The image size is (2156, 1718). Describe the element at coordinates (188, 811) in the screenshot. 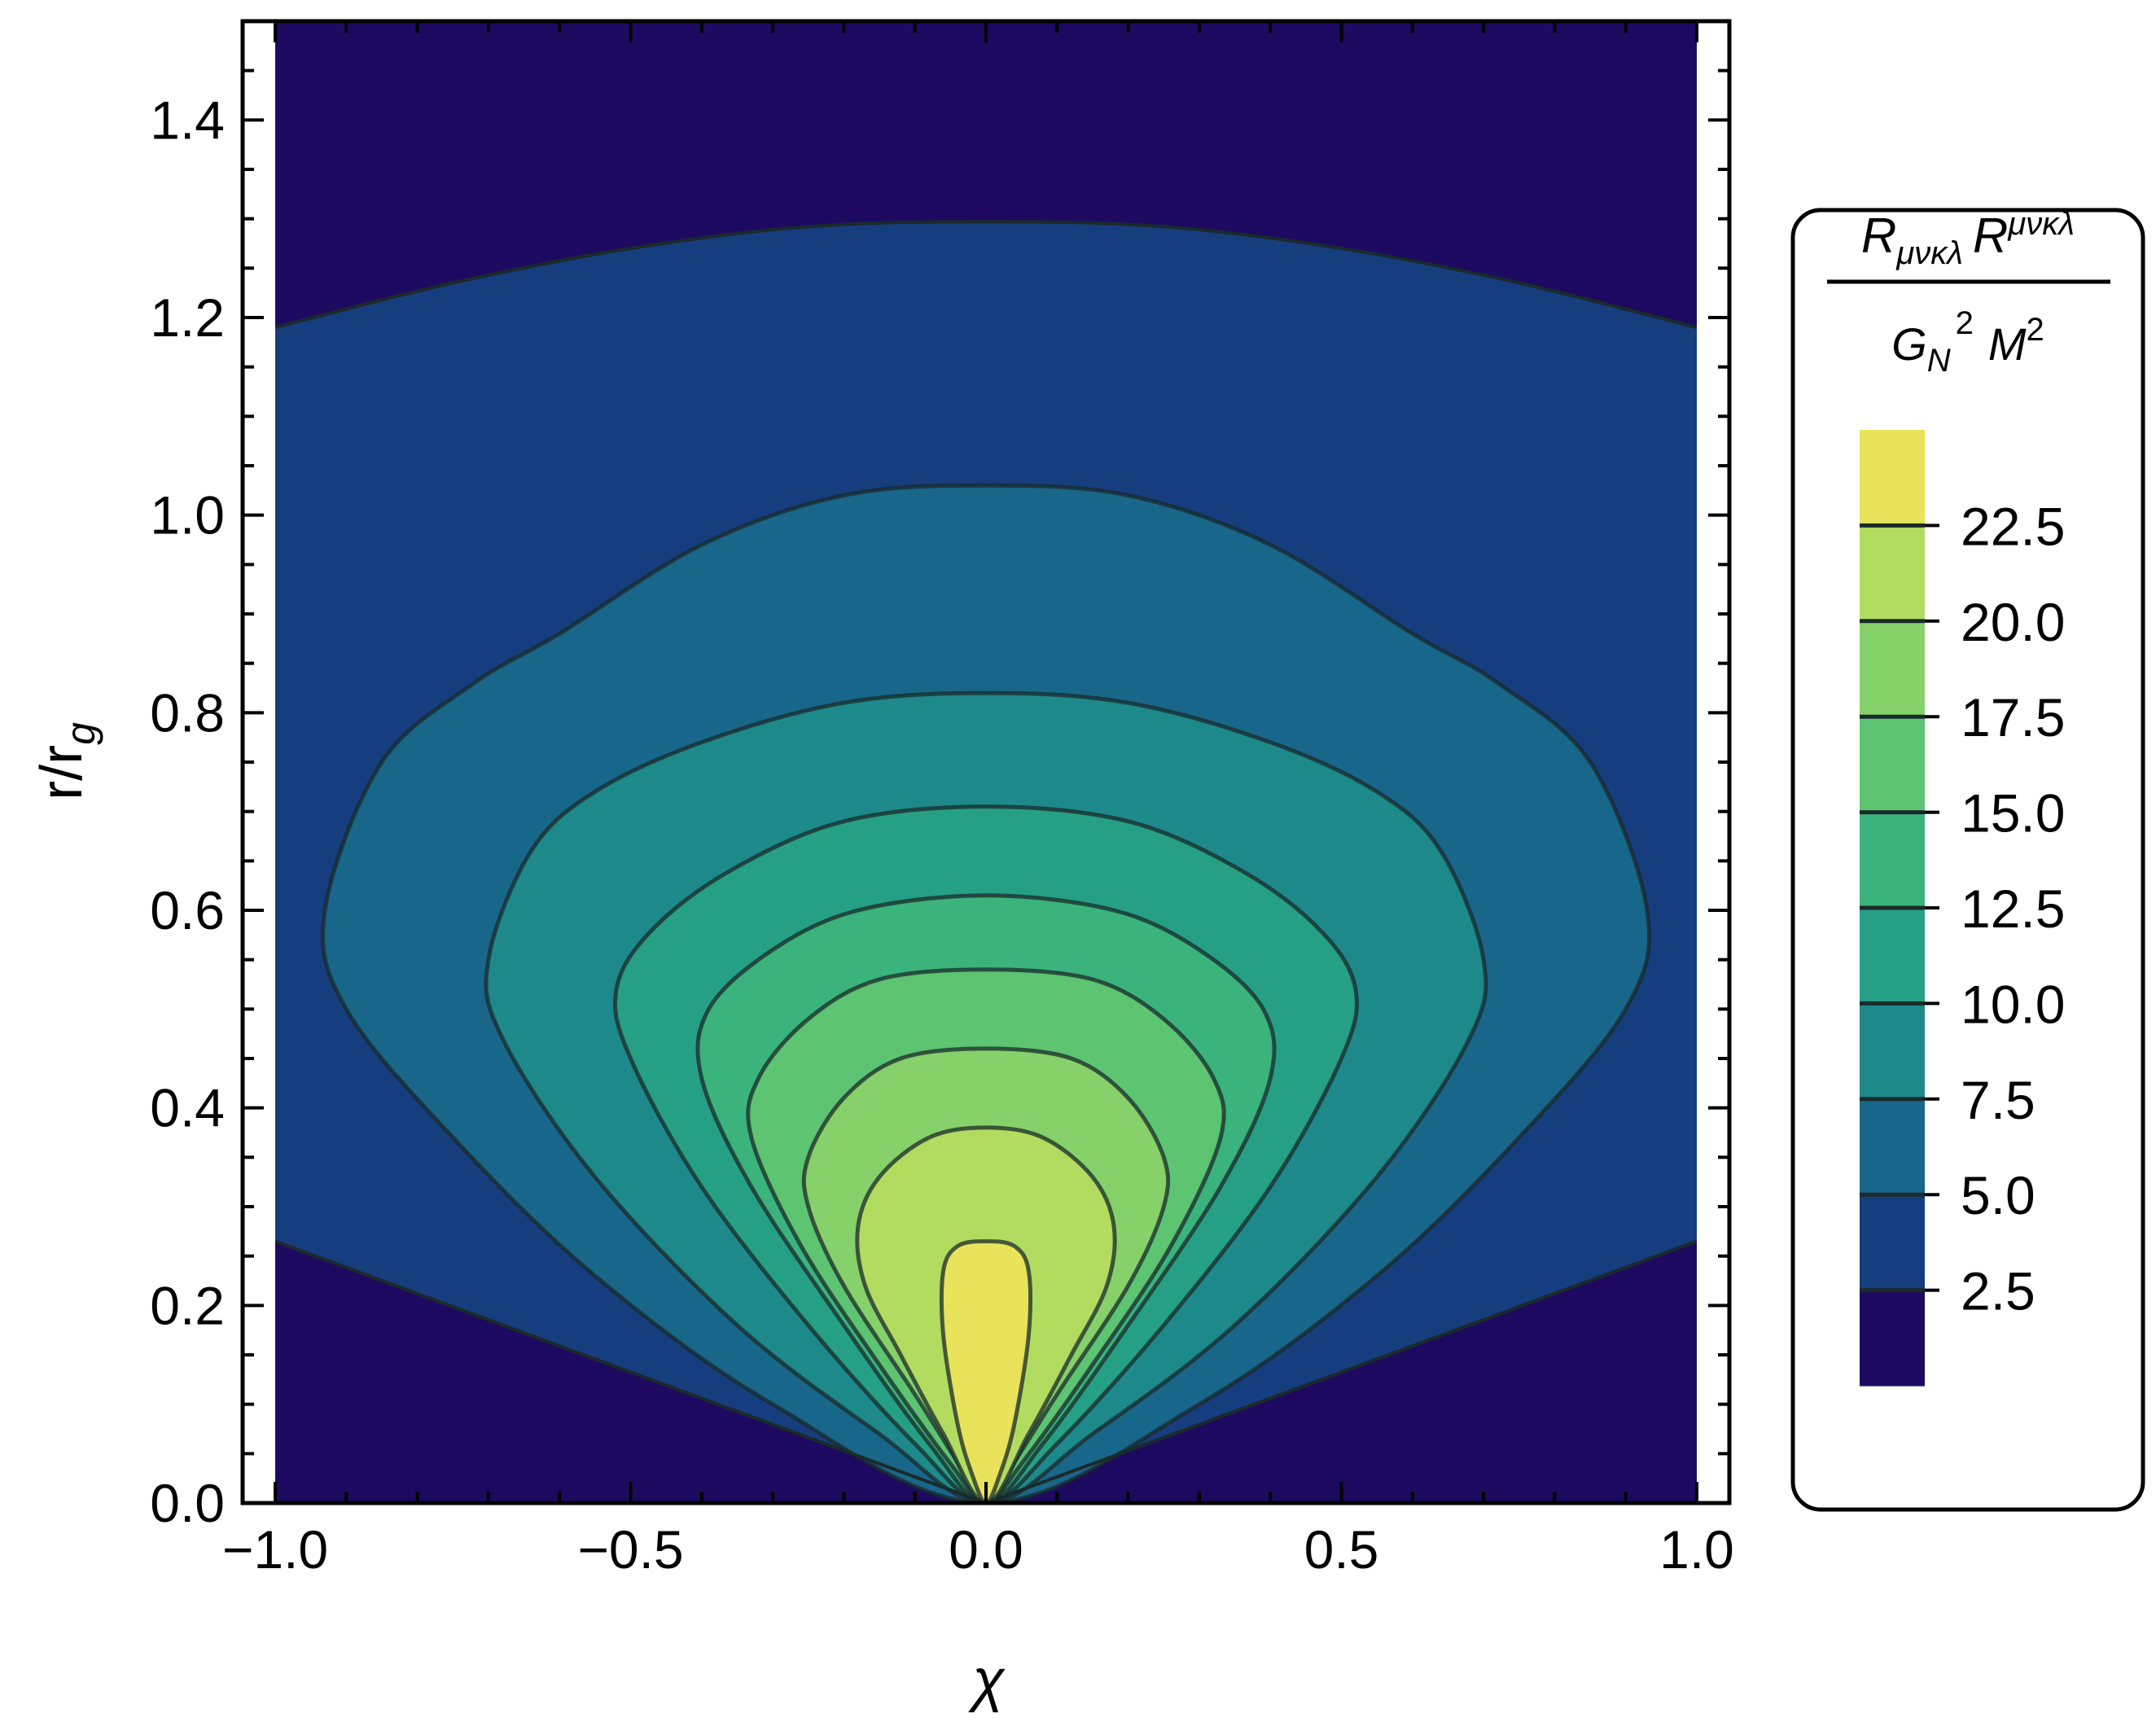

I see `y-tick-labels: 0.0 0.2 0.4 0.6 0.8 1.0 1.2 1.4` at that location.